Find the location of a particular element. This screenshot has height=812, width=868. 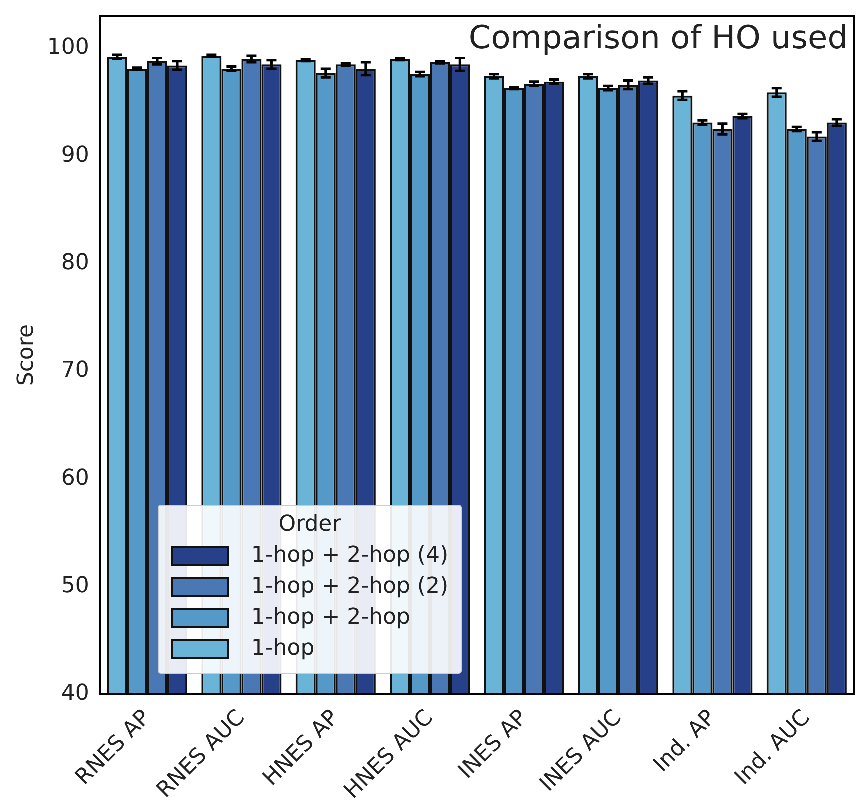

y-tick-label: 50 is located at coordinates (75, 586).